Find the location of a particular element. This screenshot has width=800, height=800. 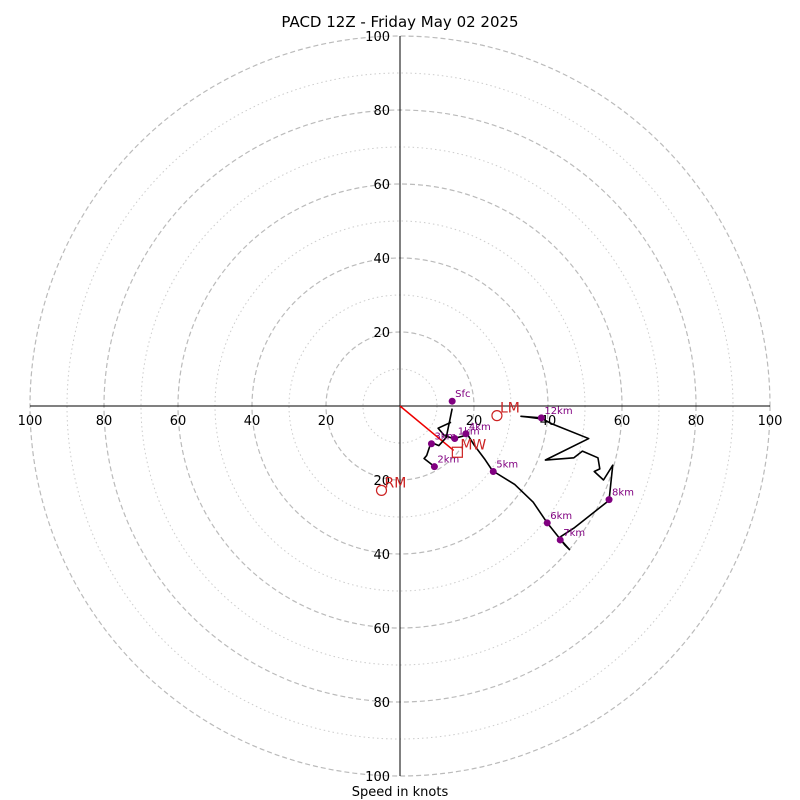

height-markers: Sfc1km2km3km4km5km6km7km8km12km is located at coordinates (530, 466).